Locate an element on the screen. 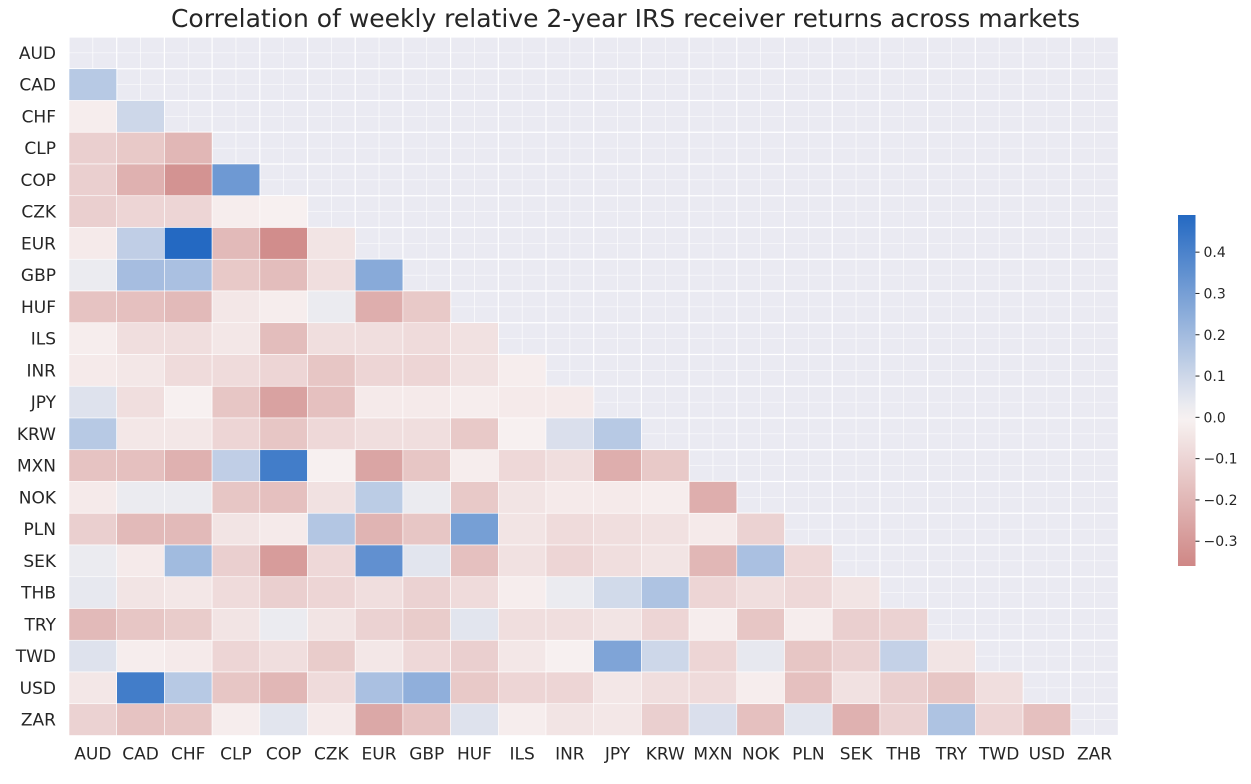 The width and height of the screenshot is (1251, 784). heatmap-cell-ils-clp is located at coordinates (236, 338).